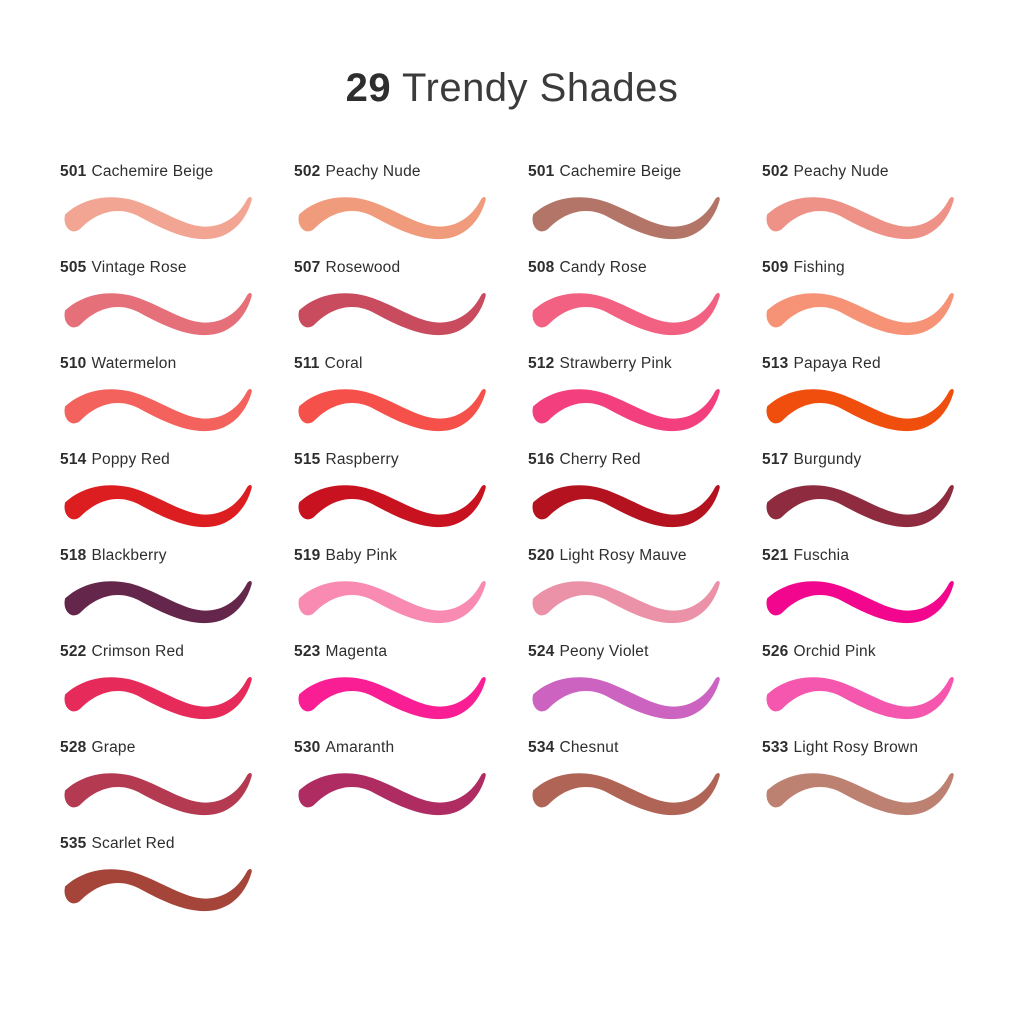  Describe the element at coordinates (113, 556) in the screenshot. I see `shade-label: 518 Blackberry` at that location.